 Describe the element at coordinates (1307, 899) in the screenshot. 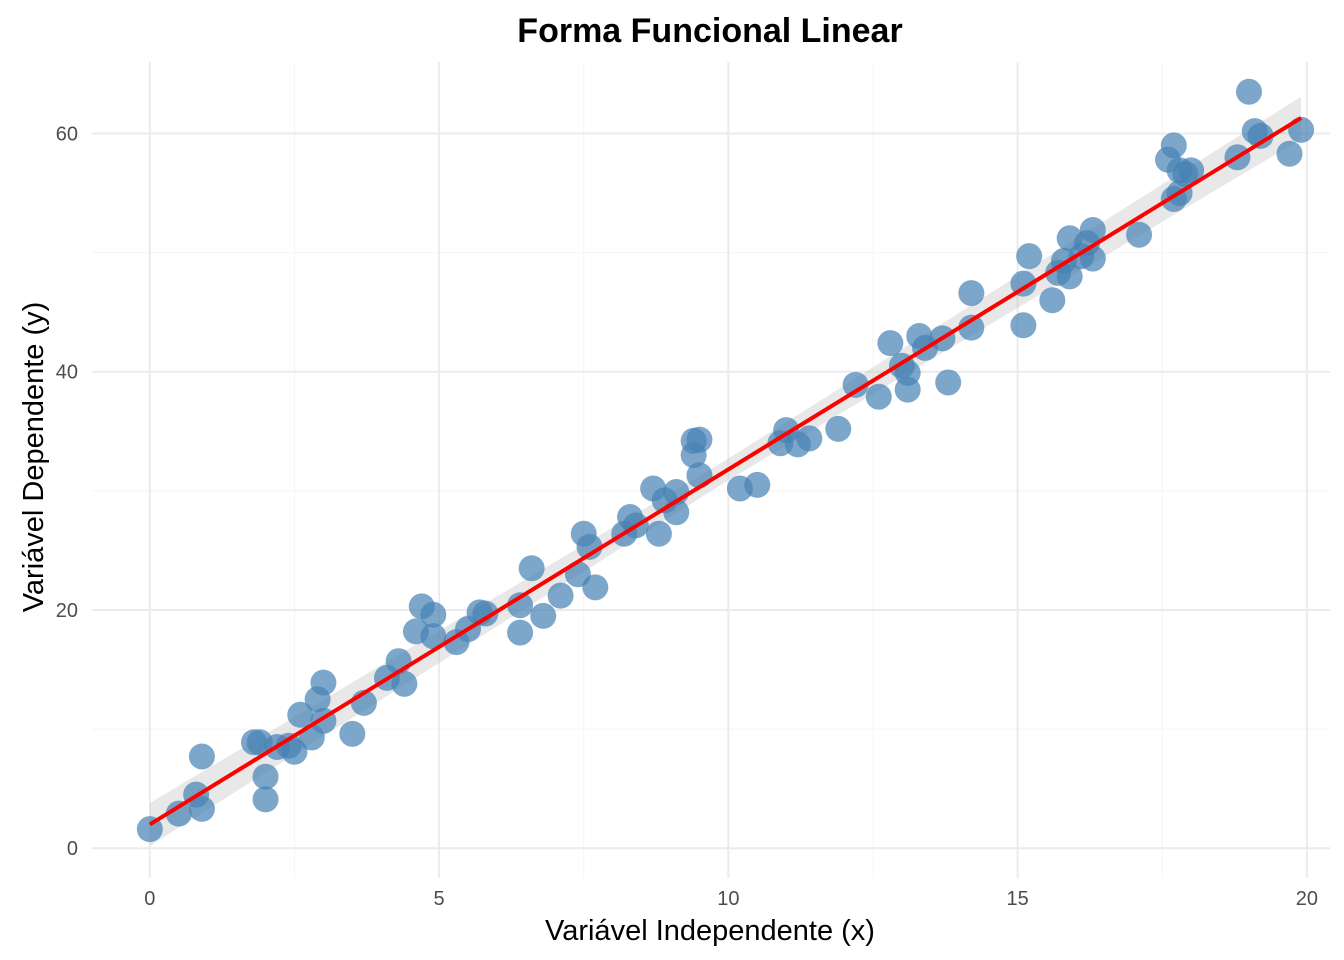

I see `x-tick-label: 20` at that location.